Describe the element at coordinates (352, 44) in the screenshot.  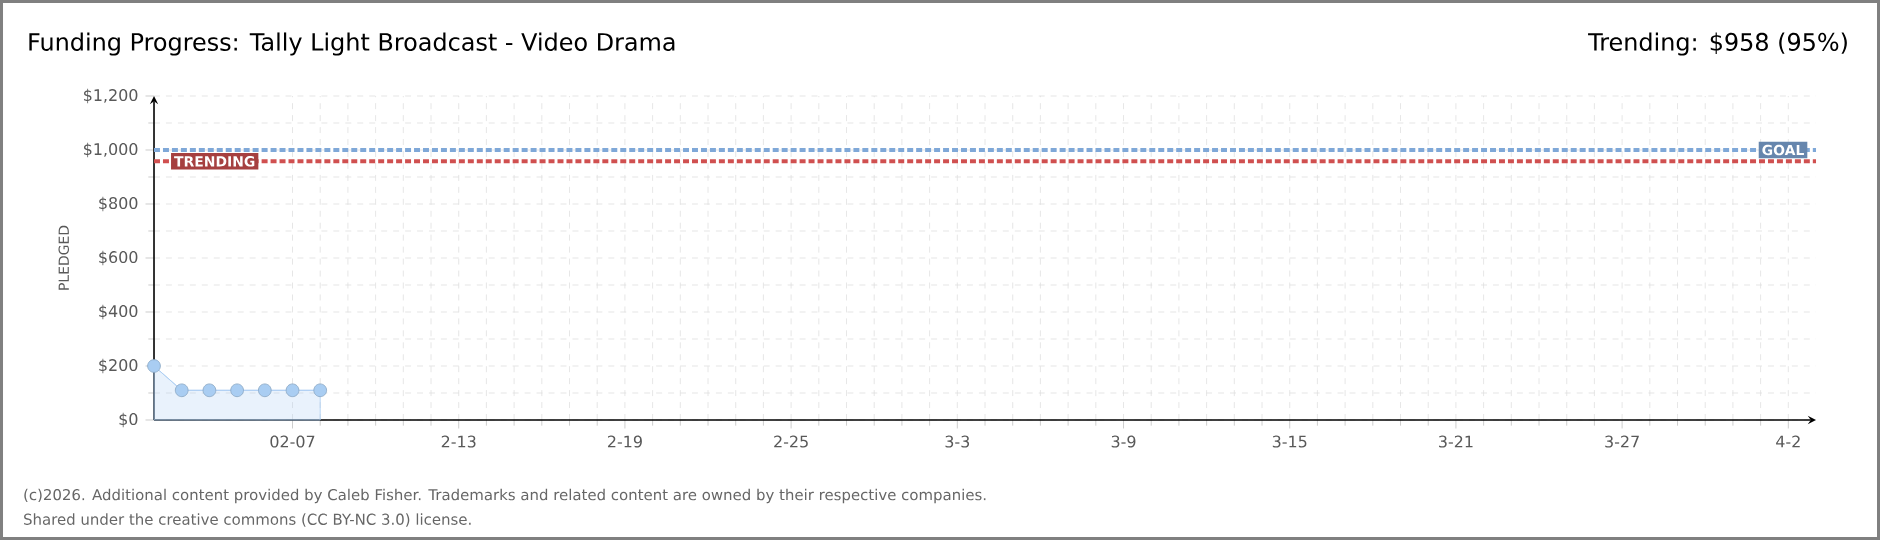
I see `chart-title: Funding Progress: Tally Light Broadcast - Video Drama` at that location.